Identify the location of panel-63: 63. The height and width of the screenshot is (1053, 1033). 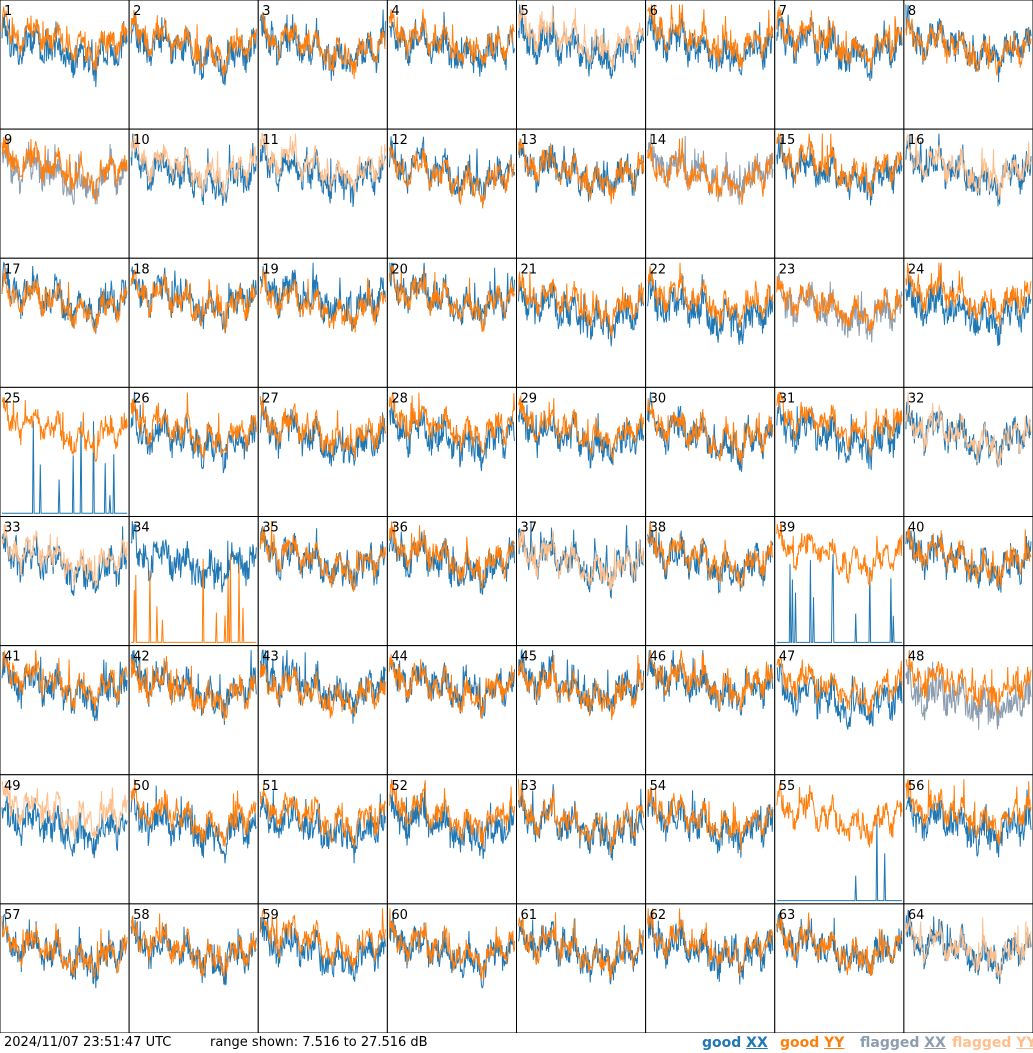
(839, 968).